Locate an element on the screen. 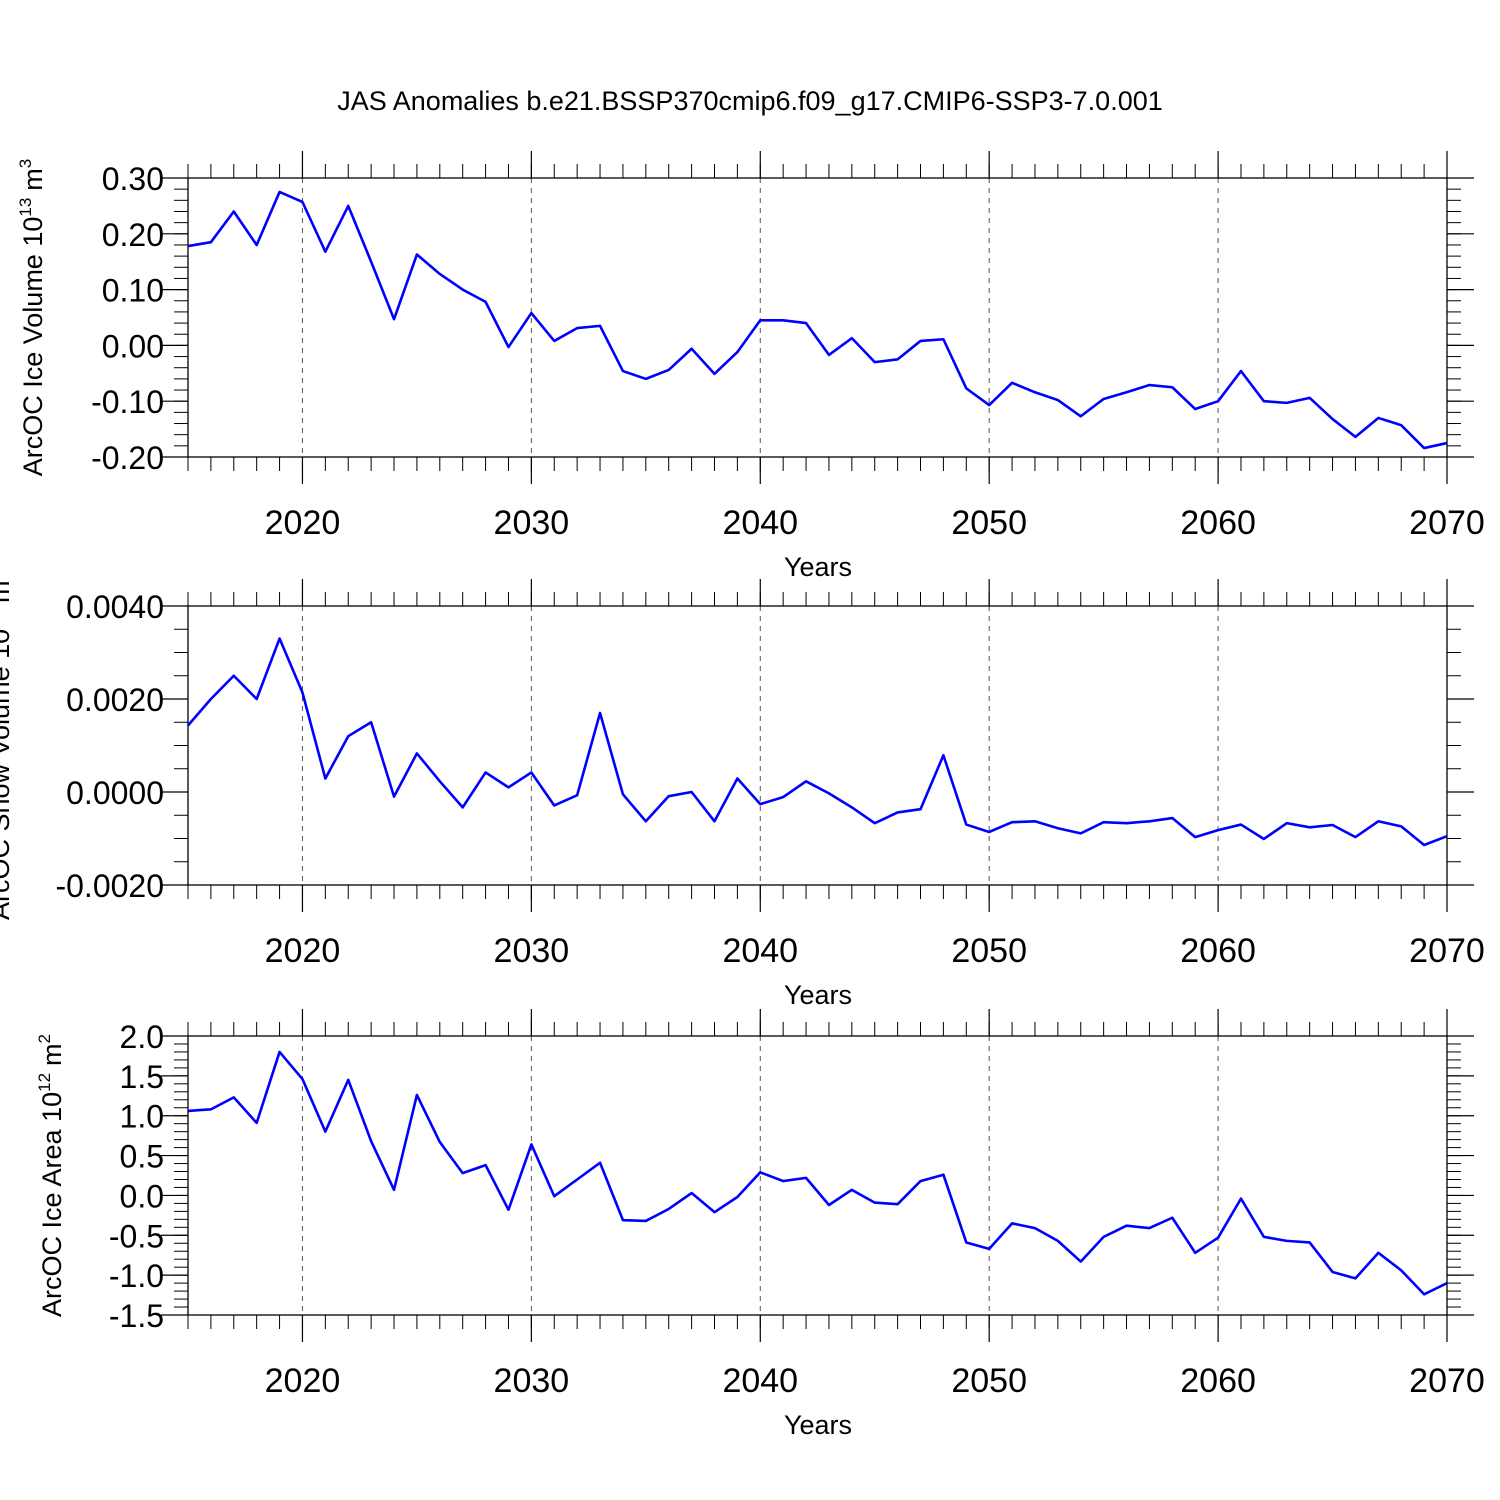 The width and height of the screenshot is (1500, 1500). y-tick-label: 0.5 is located at coordinates (142, 1157).